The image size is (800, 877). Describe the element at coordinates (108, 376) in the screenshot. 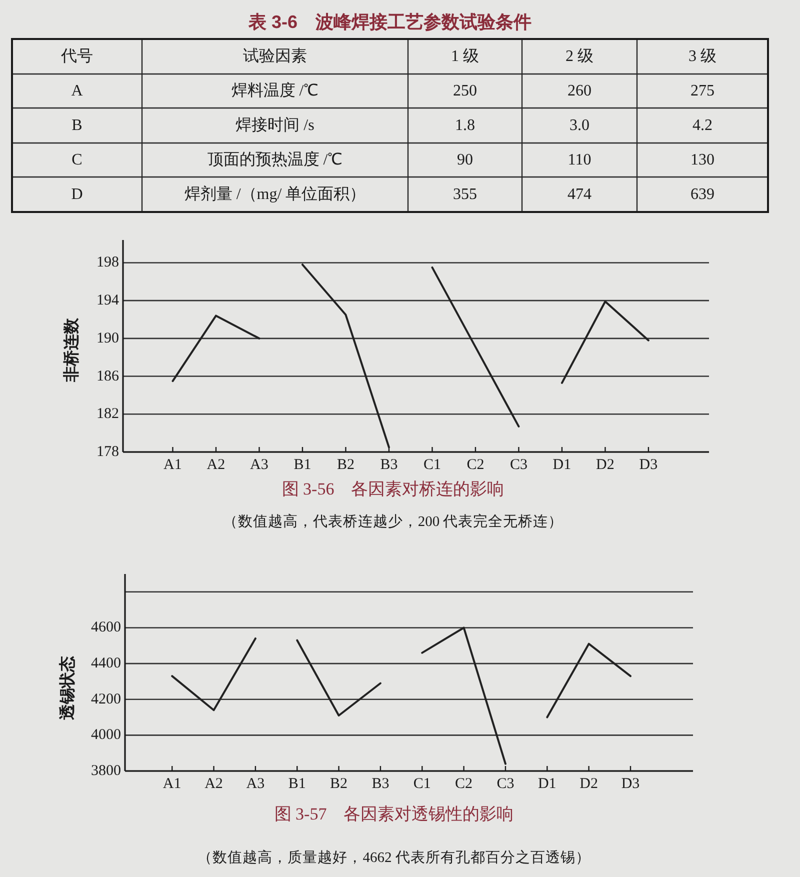

I see `y-tick-label: 186` at that location.